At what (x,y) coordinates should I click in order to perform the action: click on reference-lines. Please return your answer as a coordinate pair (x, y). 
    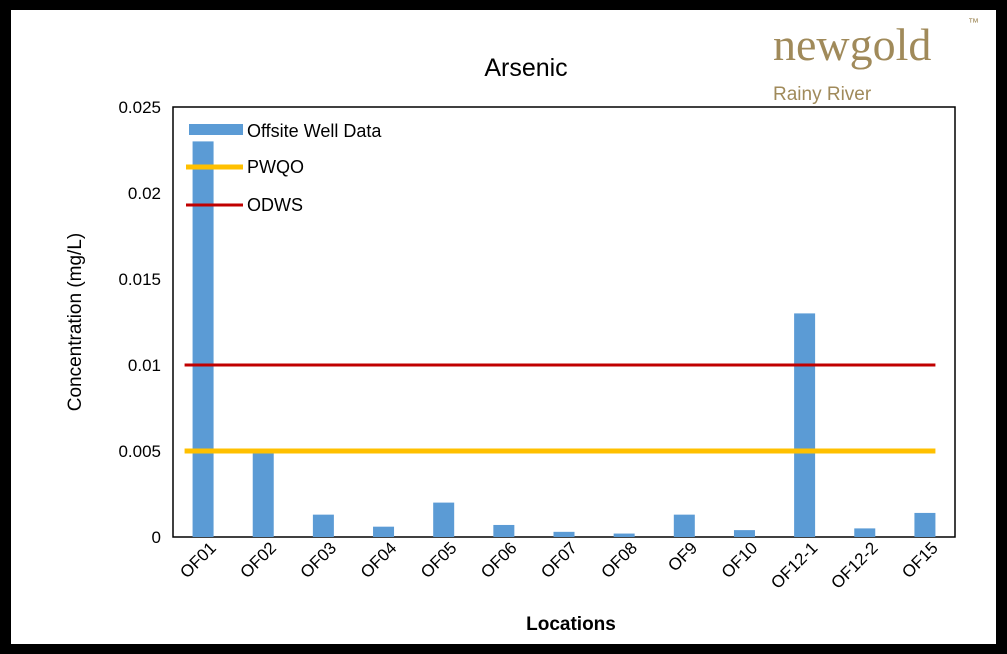
    Looking at the image, I should click on (560, 408).